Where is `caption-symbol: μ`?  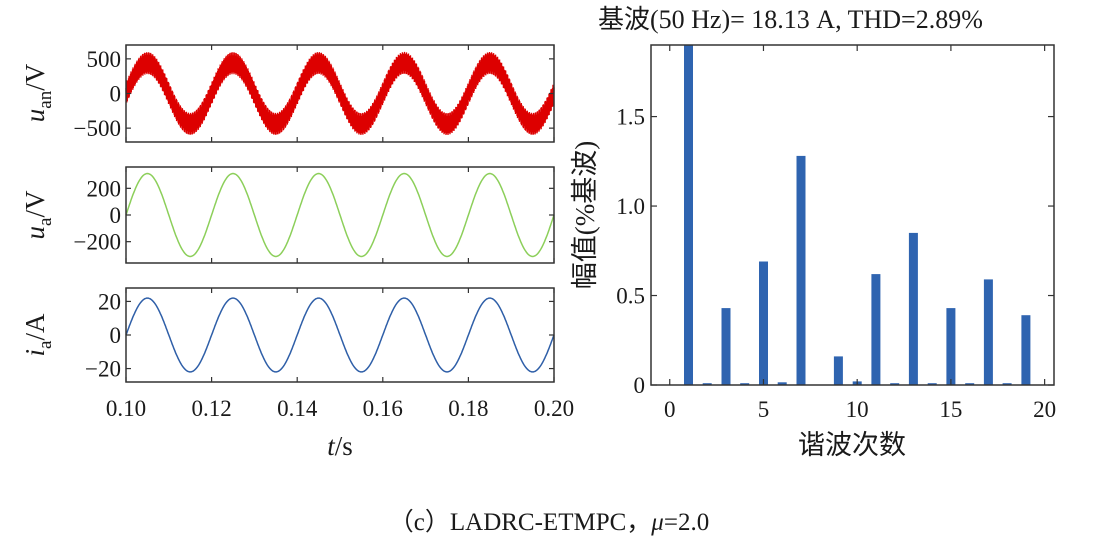 caption-symbol: μ is located at coordinates (657, 522).